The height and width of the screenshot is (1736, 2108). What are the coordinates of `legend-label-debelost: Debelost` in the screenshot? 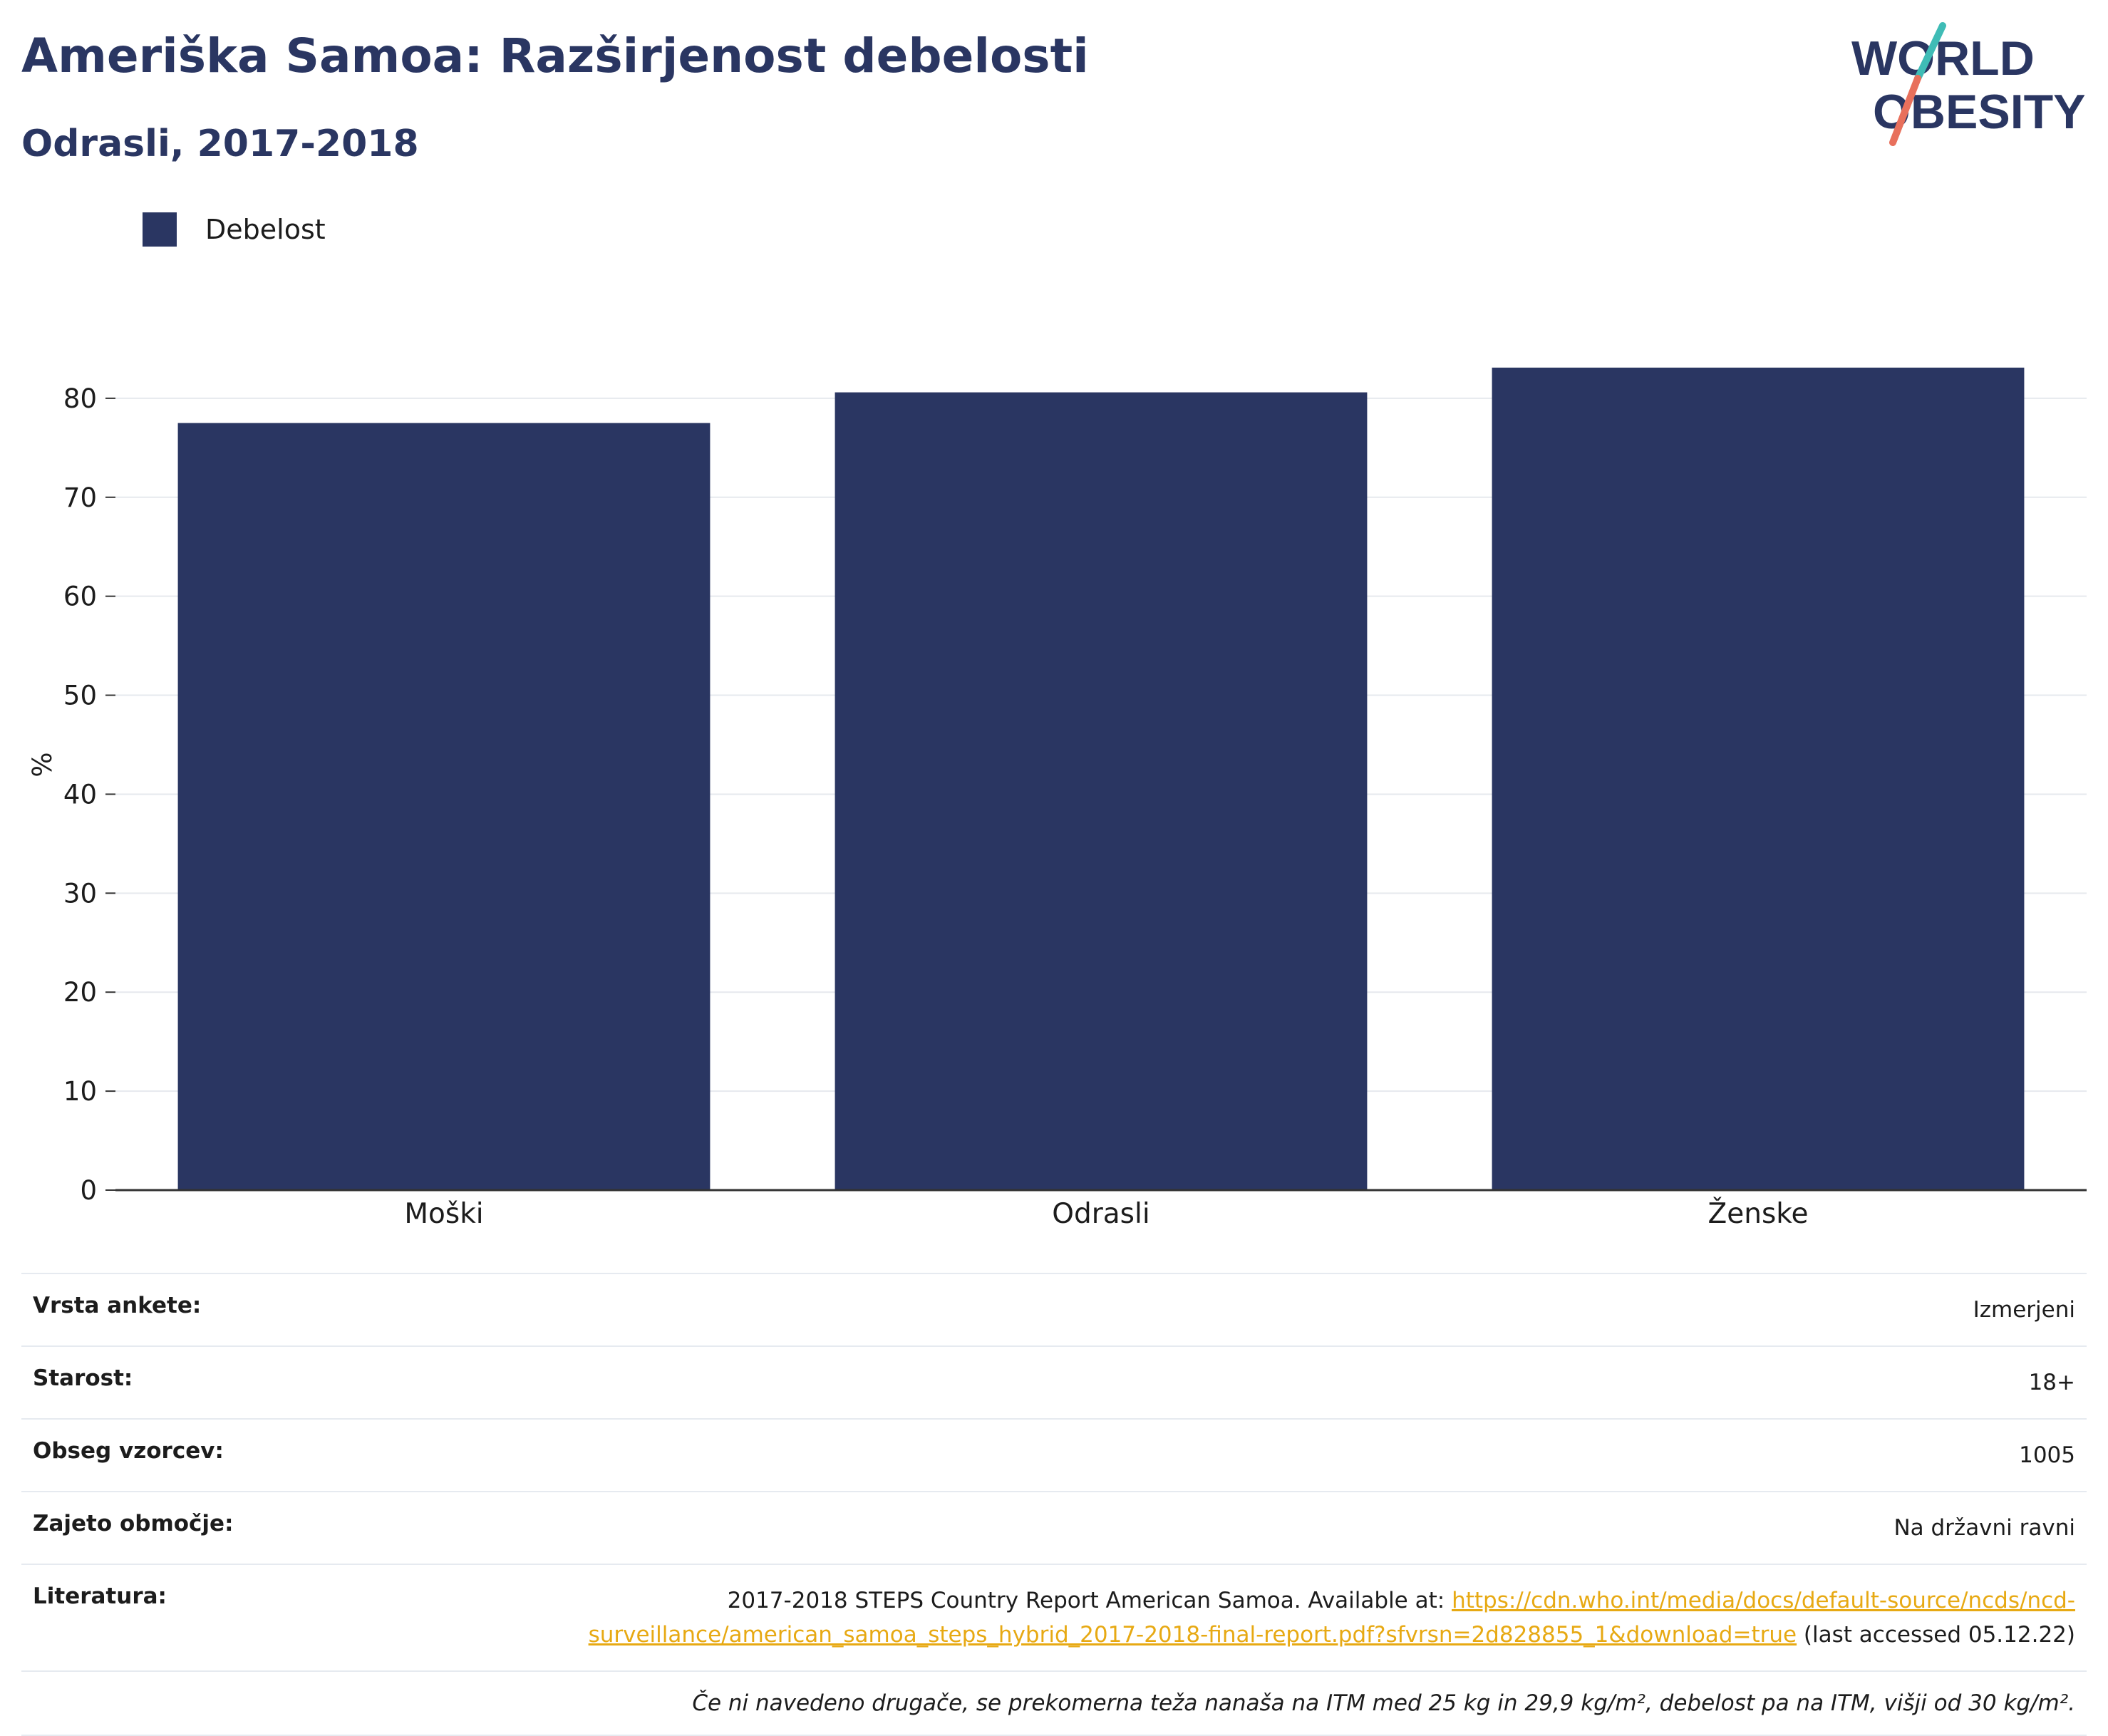 It's located at (265, 230).